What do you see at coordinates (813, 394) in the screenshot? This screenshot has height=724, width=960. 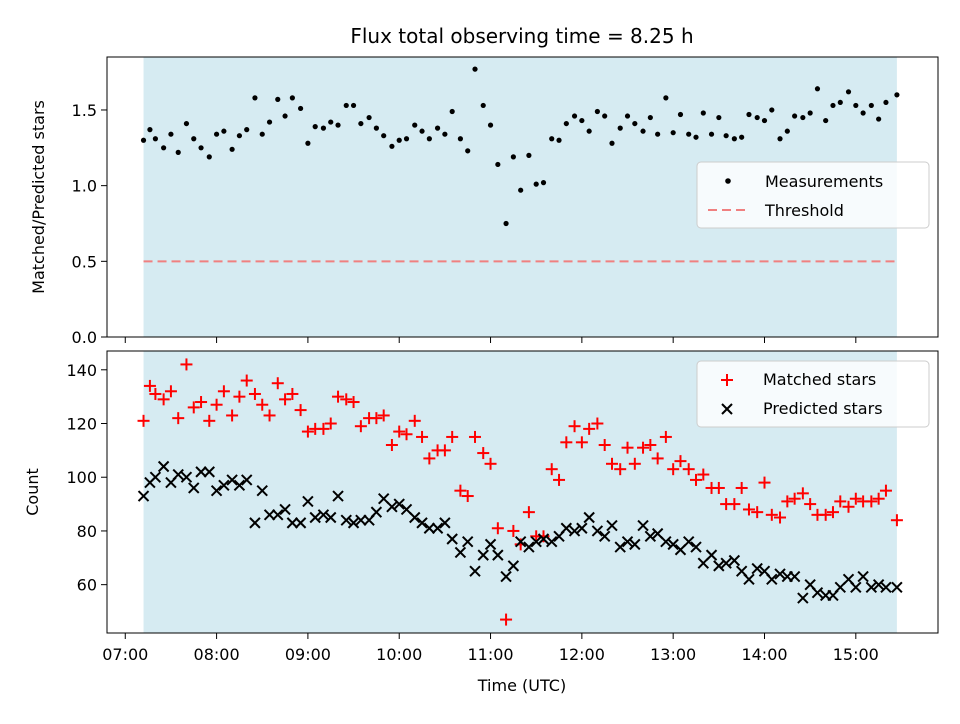 I see `count-legend-box` at bounding box center [813, 394].